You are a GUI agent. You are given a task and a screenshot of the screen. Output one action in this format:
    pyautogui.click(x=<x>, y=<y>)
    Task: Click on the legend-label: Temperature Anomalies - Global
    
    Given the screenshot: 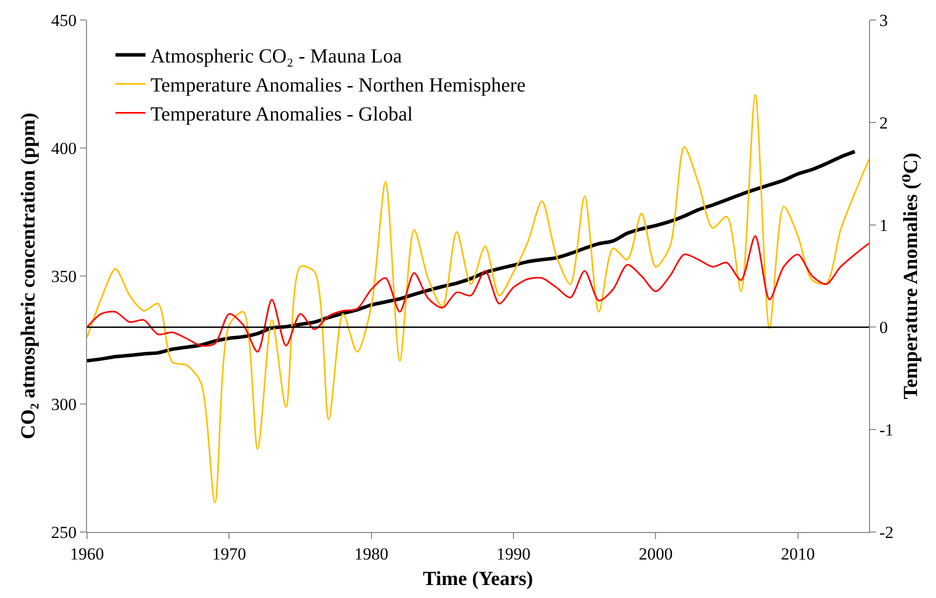 What is the action you would take?
    pyautogui.click(x=282, y=115)
    